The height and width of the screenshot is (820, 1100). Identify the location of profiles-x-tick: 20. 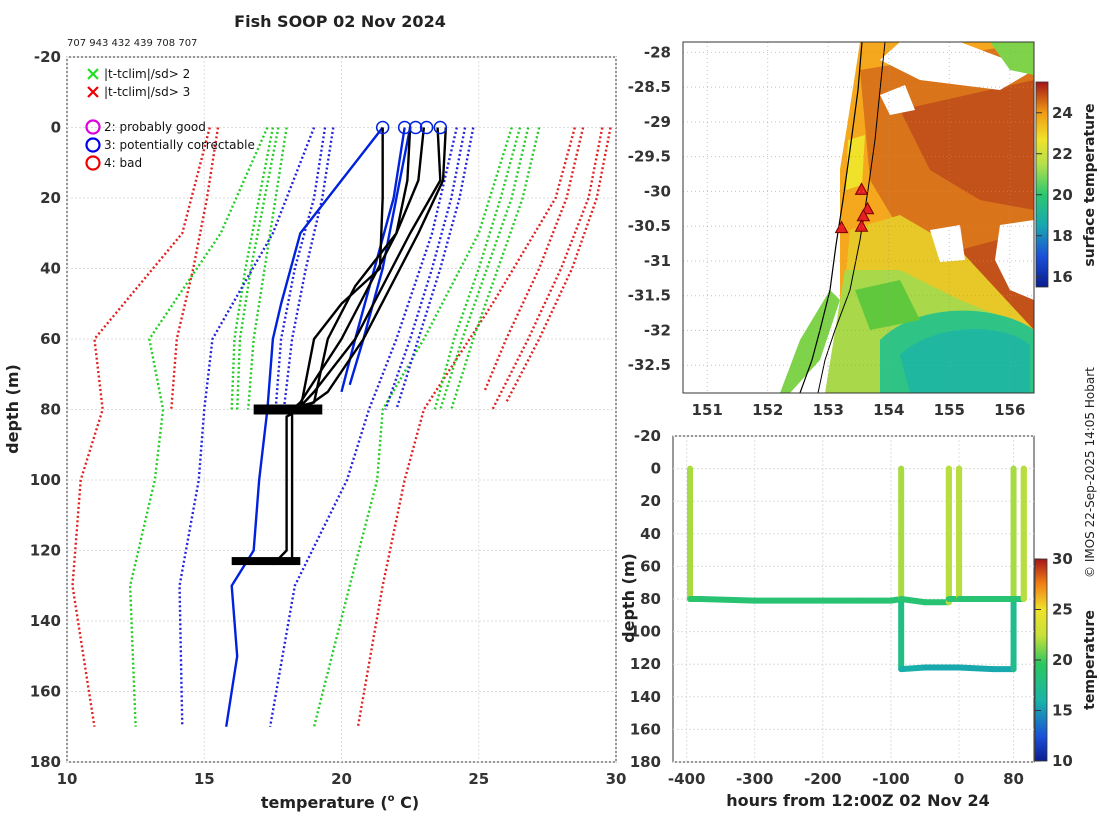
(341, 779).